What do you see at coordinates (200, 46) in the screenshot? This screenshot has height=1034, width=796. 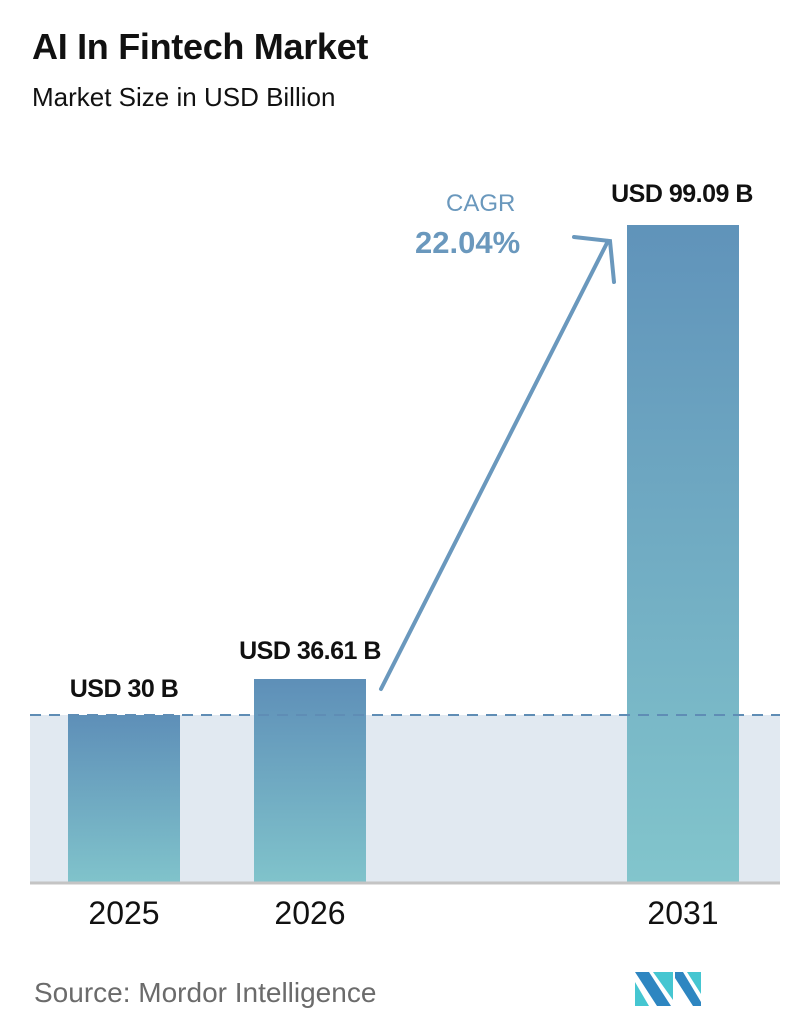 I see `chart-title: AI In Fintech Market` at bounding box center [200, 46].